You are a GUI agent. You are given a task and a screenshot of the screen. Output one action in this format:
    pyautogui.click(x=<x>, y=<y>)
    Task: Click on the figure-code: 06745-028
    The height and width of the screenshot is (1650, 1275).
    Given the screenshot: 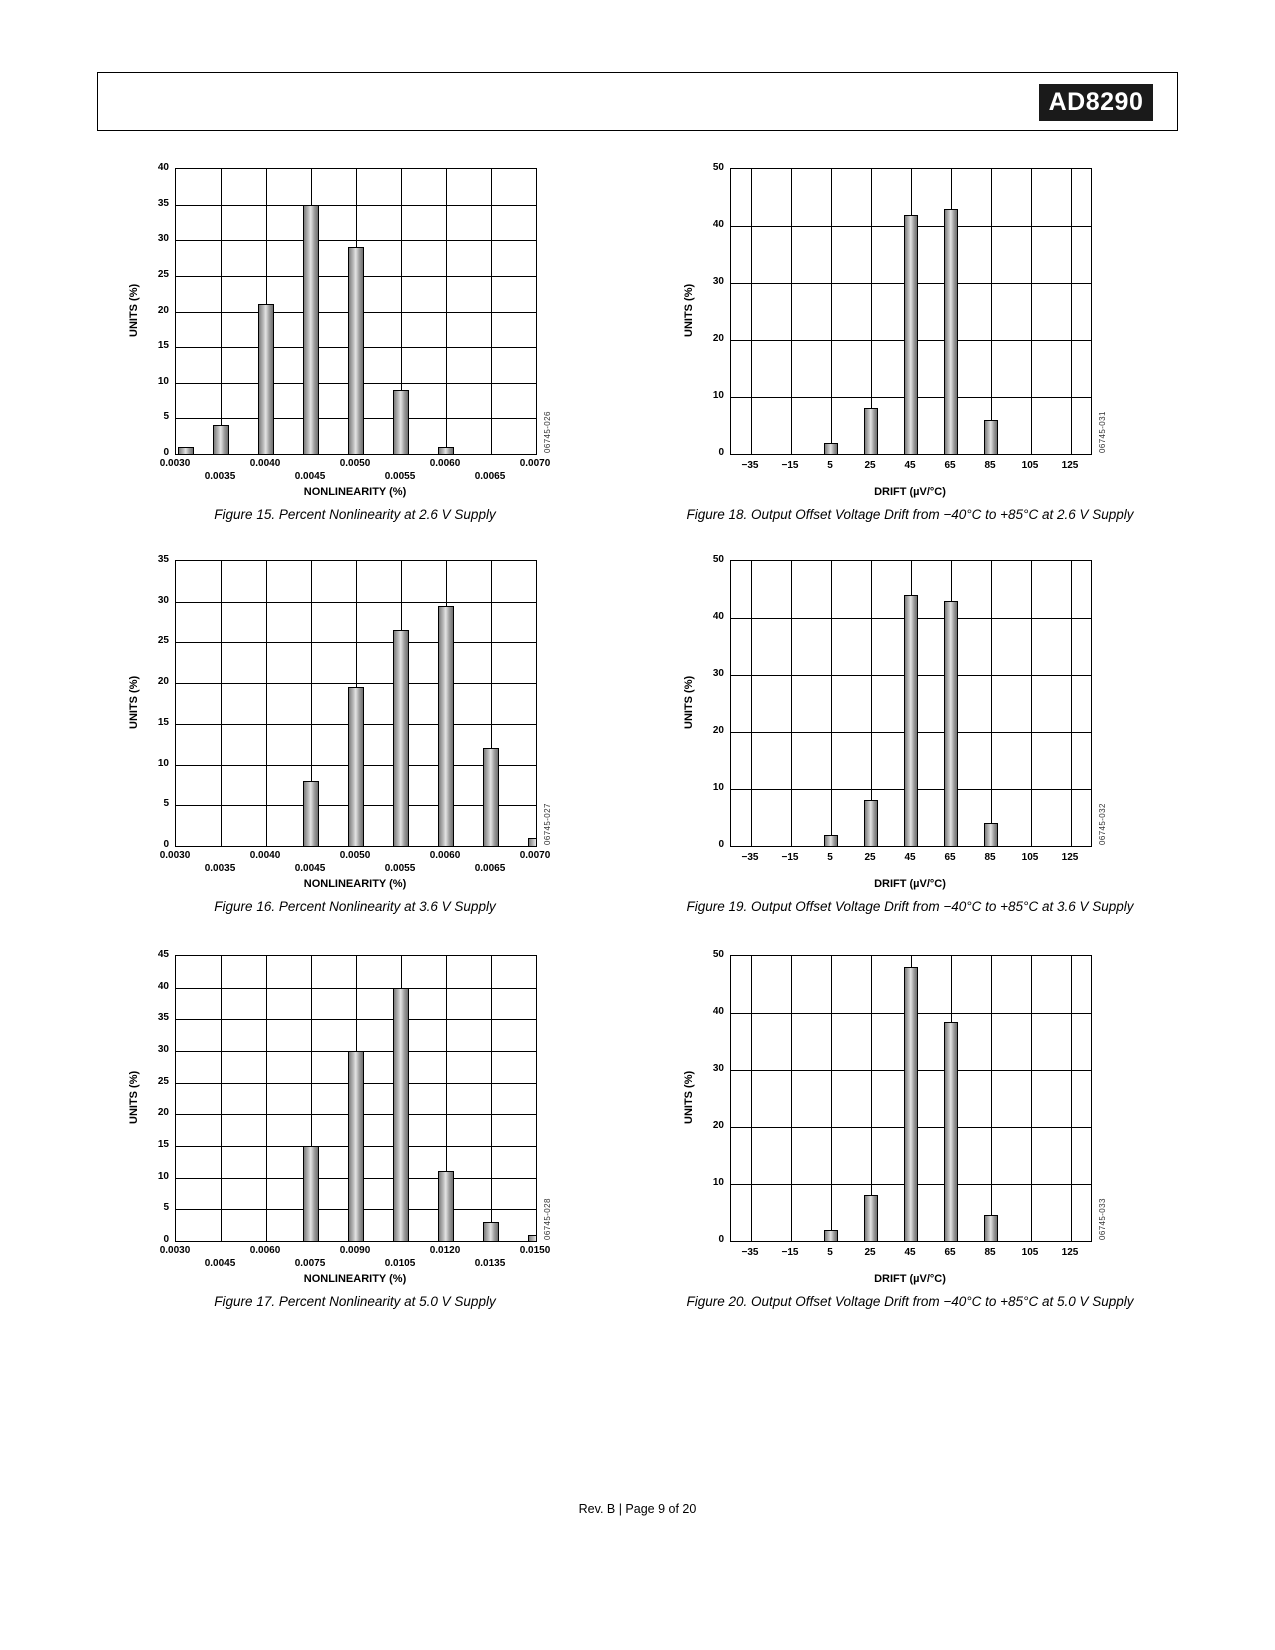 What is the action you would take?
    pyautogui.click(x=547, y=1219)
    